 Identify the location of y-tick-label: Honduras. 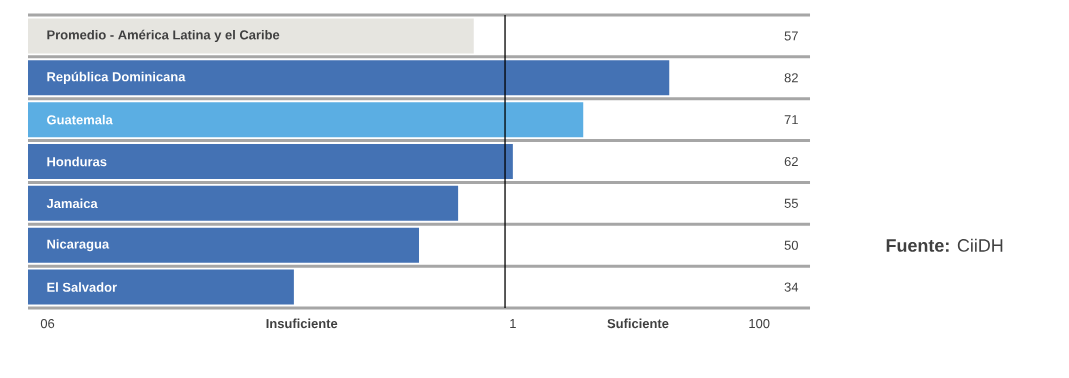
(77, 161).